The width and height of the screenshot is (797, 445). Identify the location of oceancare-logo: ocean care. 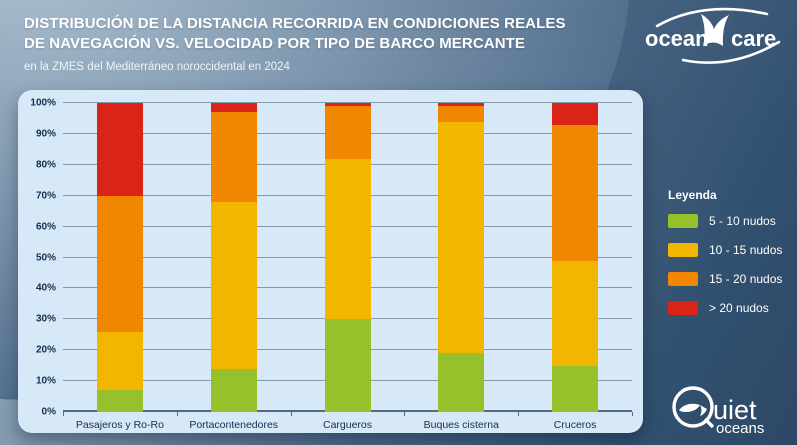
(713, 35).